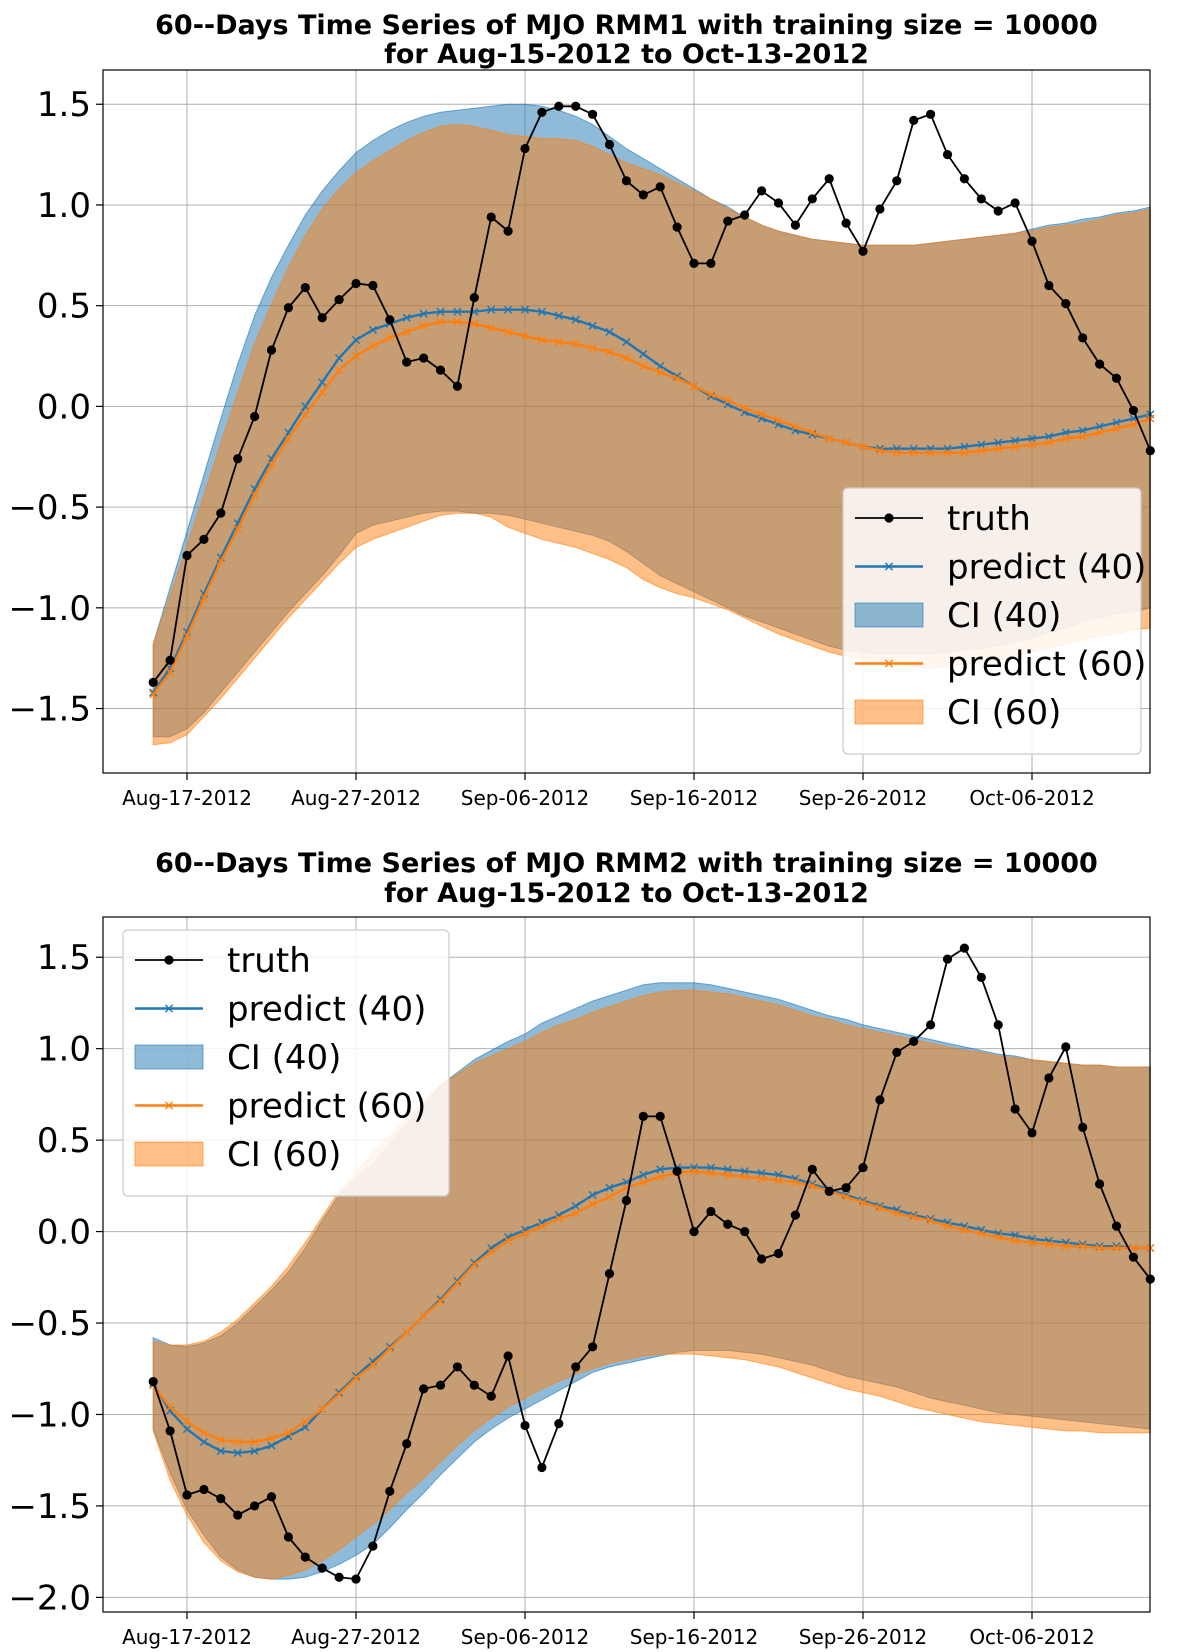 The height and width of the screenshot is (1652, 1199). What do you see at coordinates (626, 893) in the screenshot?
I see `chart-subtitle: for Aug-15-2012 to Oct-13-2012` at bounding box center [626, 893].